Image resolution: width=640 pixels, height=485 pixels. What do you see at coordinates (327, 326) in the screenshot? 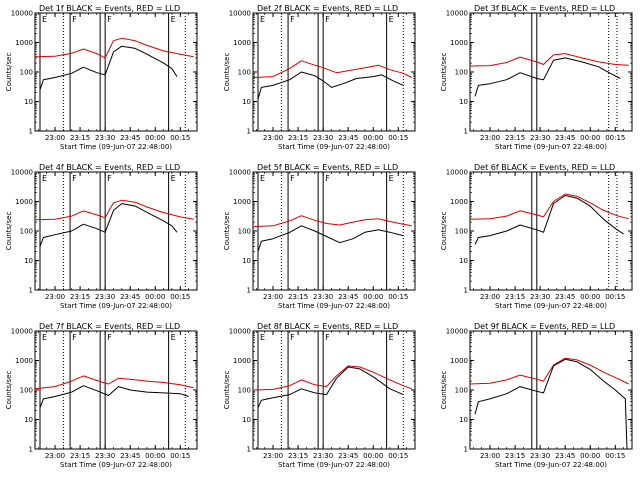
I see `panel-title: Det 8f BLACK = Events, RED = LLD` at bounding box center [327, 326].